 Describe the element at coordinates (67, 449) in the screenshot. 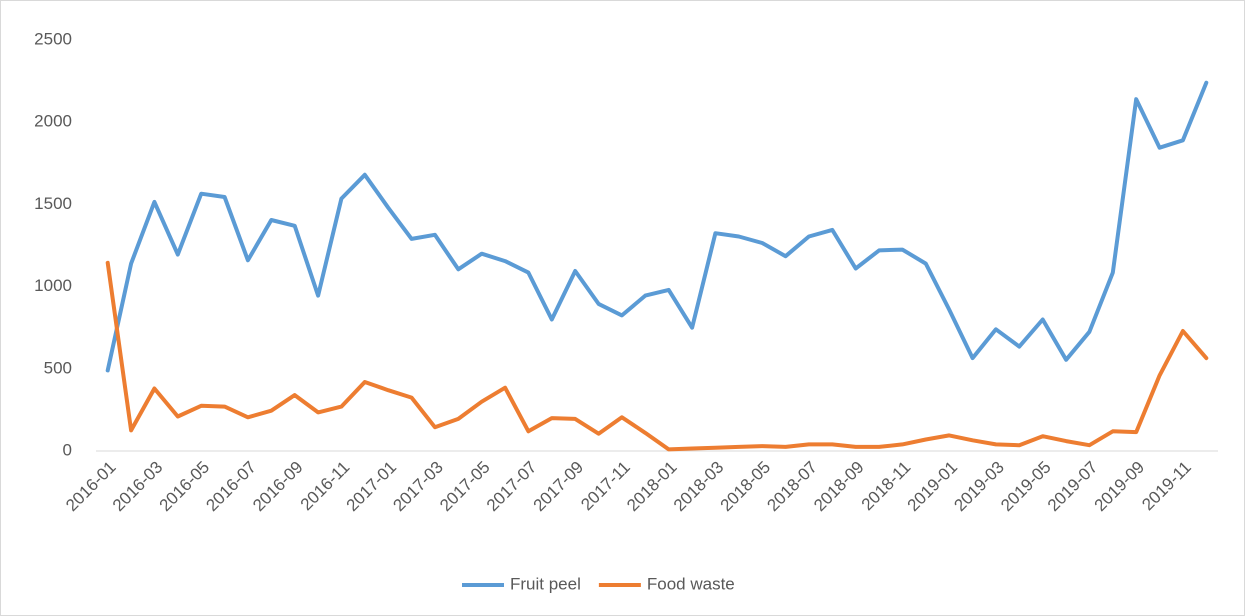

I see `y-tick-label: 0` at that location.